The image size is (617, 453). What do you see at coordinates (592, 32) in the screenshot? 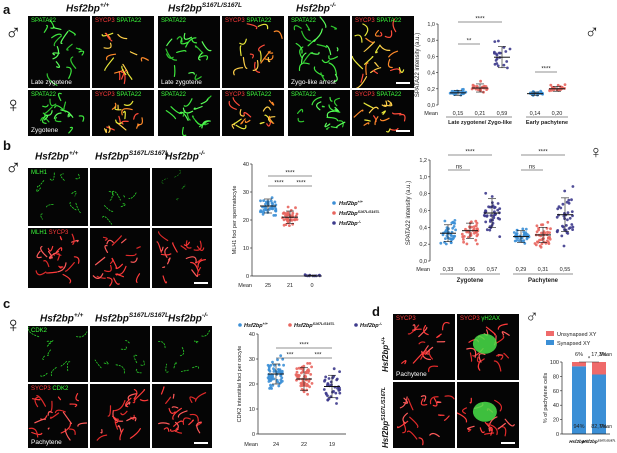
I see `male-symbol: ♂` at bounding box center [592, 32].